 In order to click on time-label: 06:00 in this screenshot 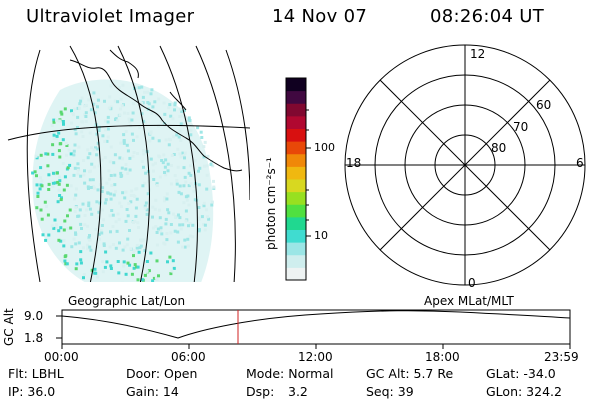, I will do `click(188, 357)`.